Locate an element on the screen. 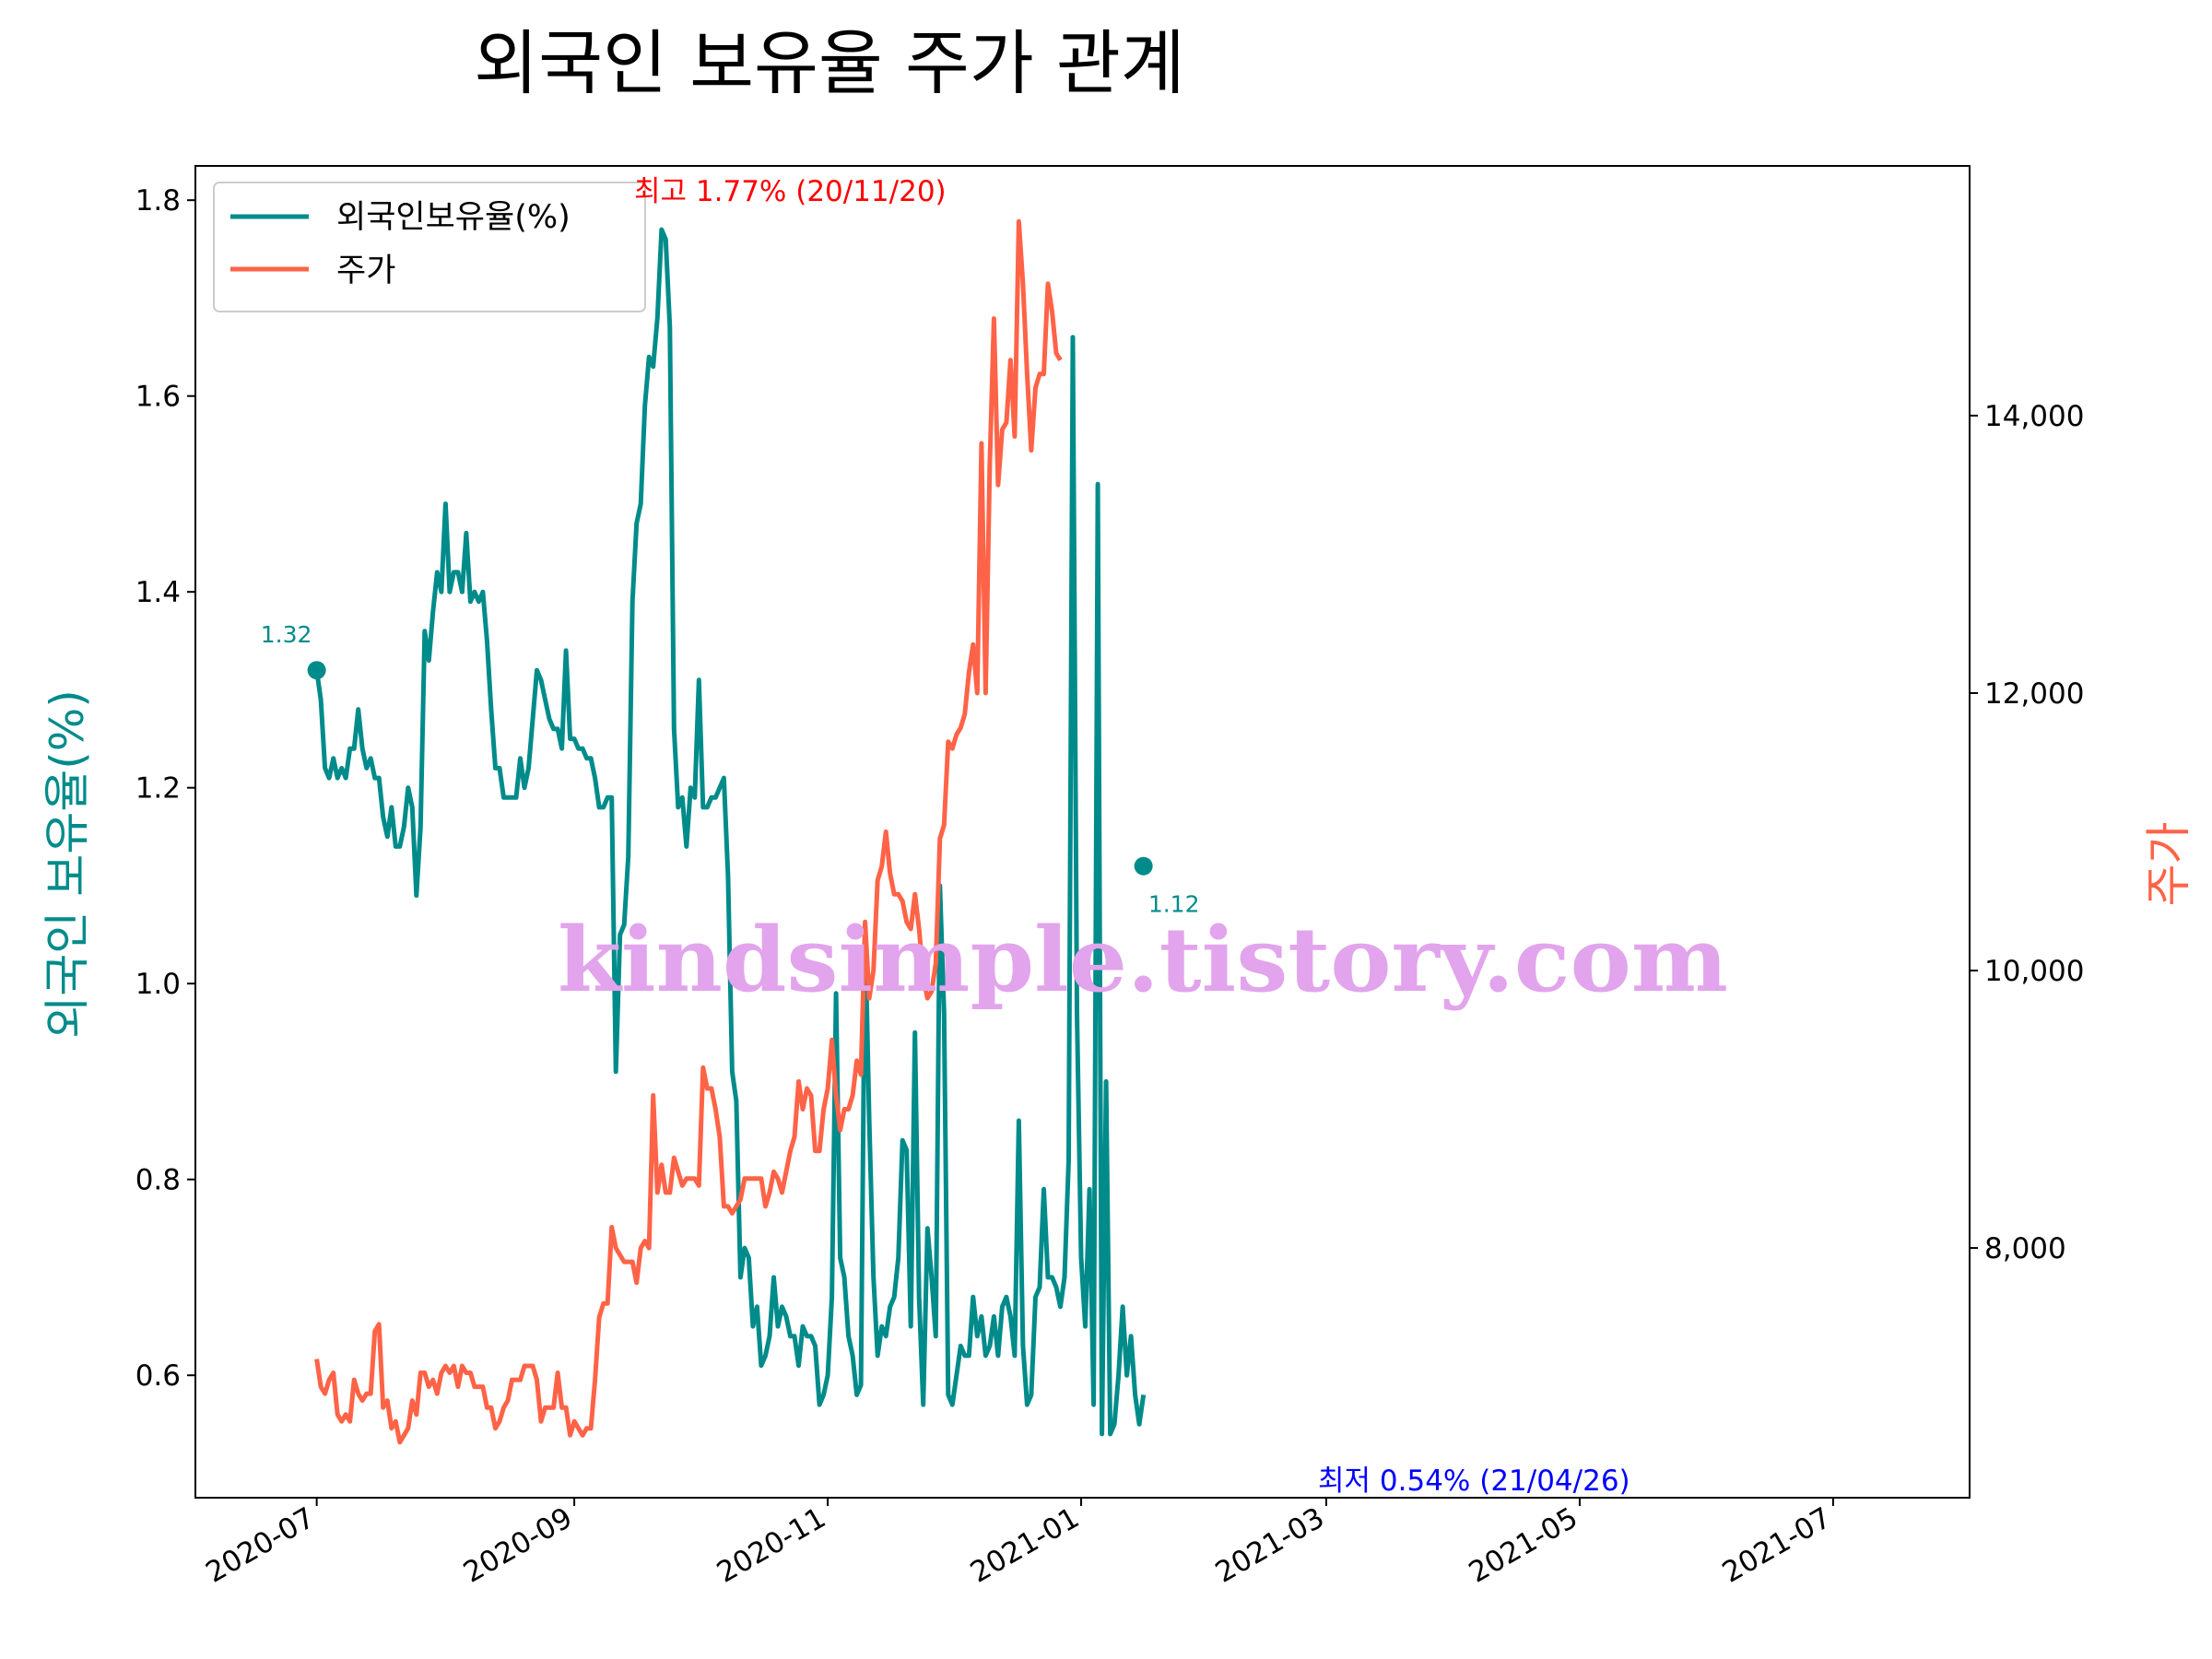  max-annotation: 최고 1.77% (20/11/20) is located at coordinates (790, 191).